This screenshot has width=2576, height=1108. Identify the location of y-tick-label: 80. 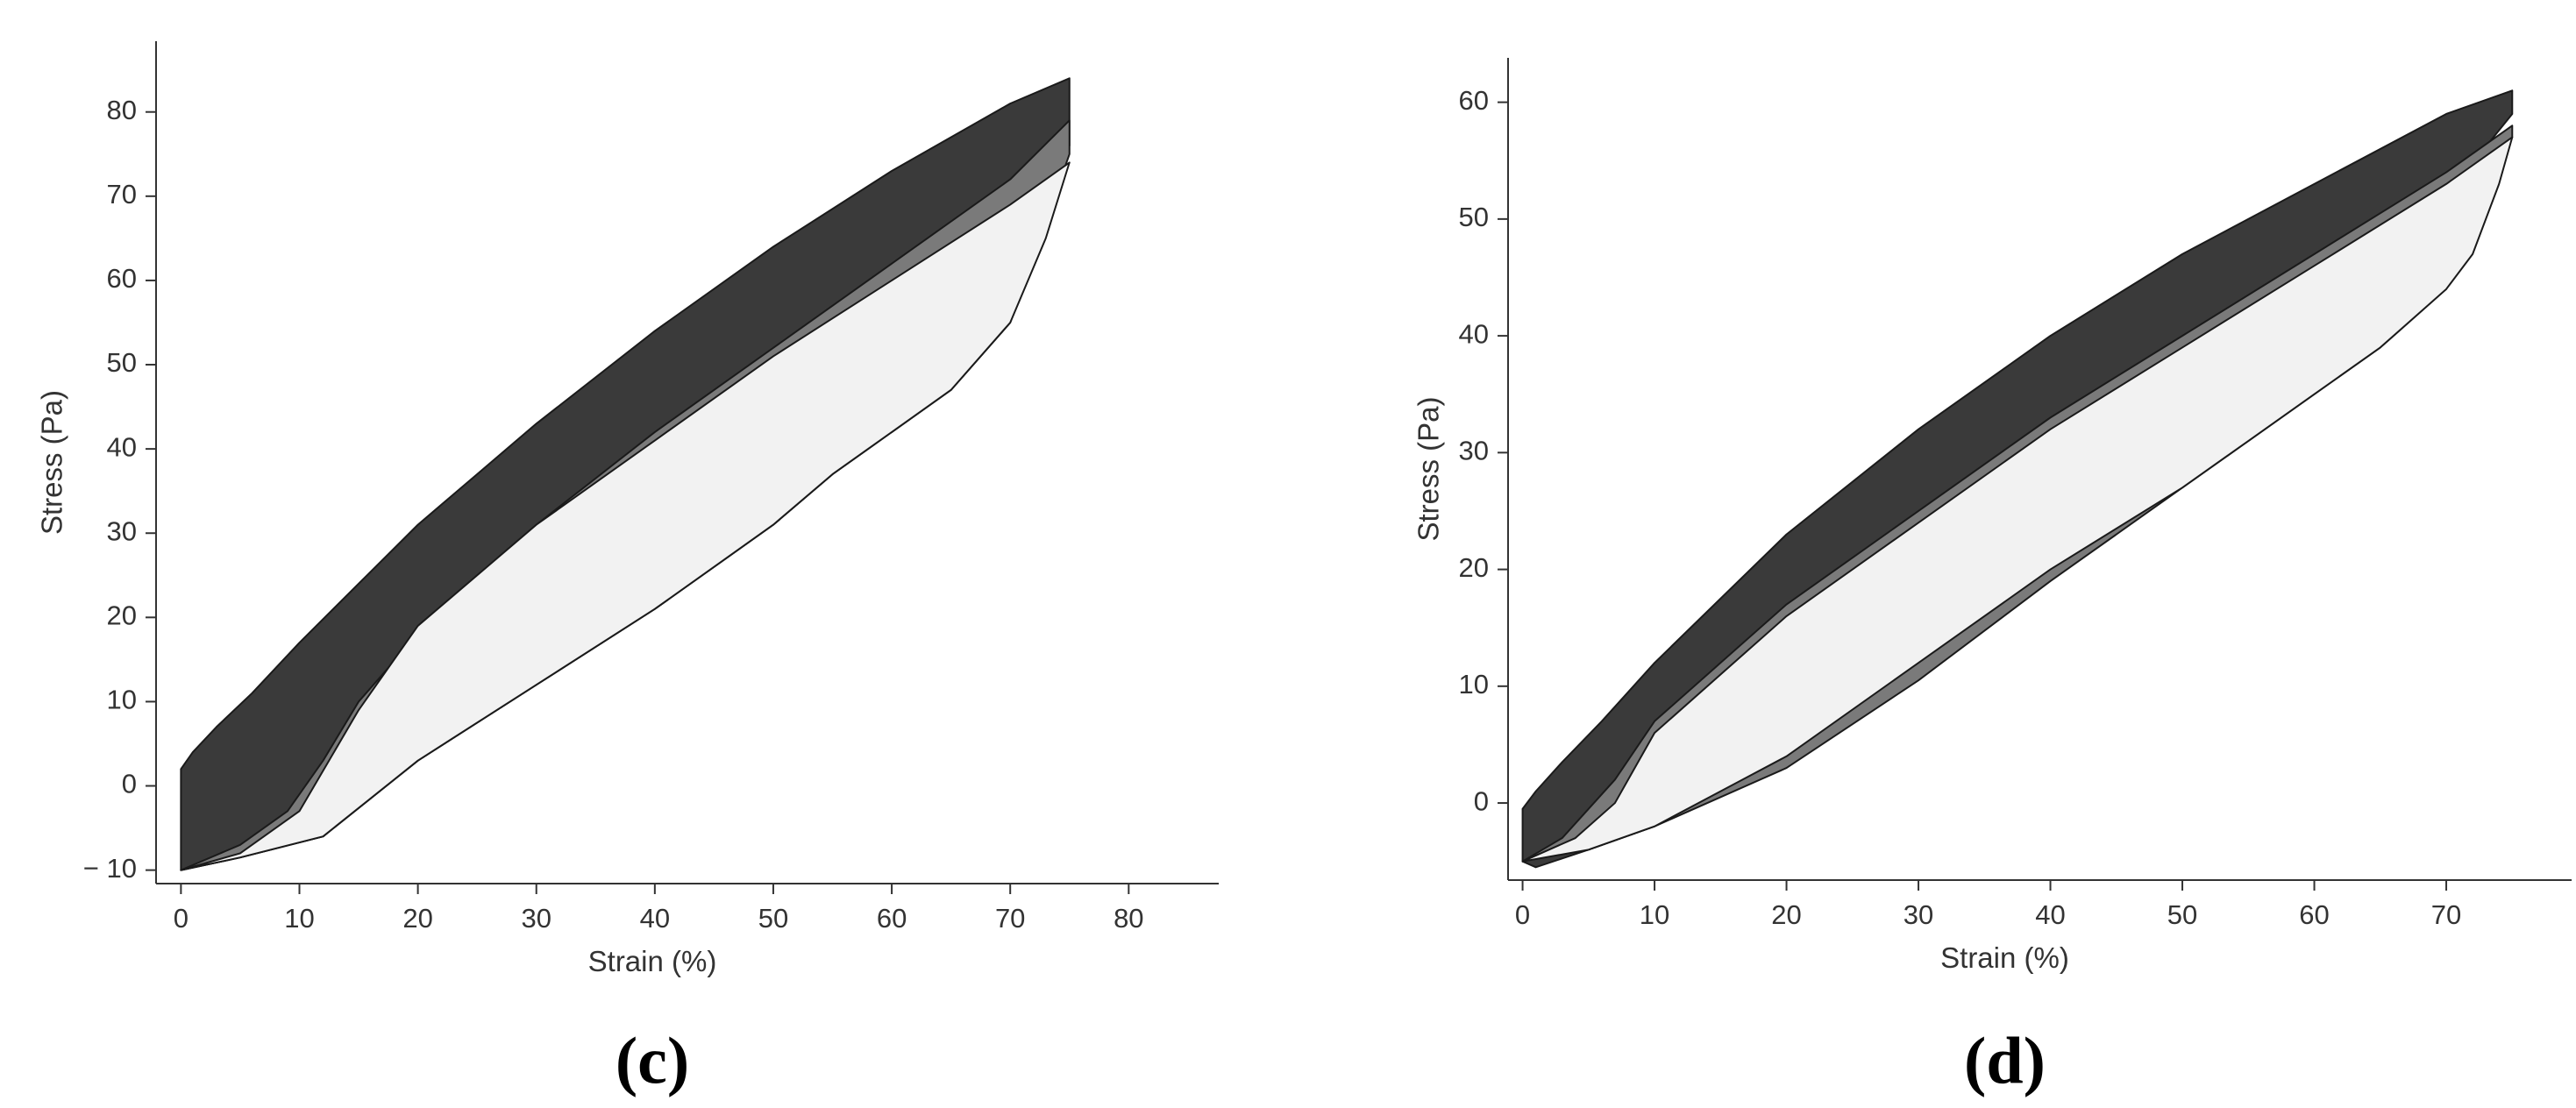
(122, 110).